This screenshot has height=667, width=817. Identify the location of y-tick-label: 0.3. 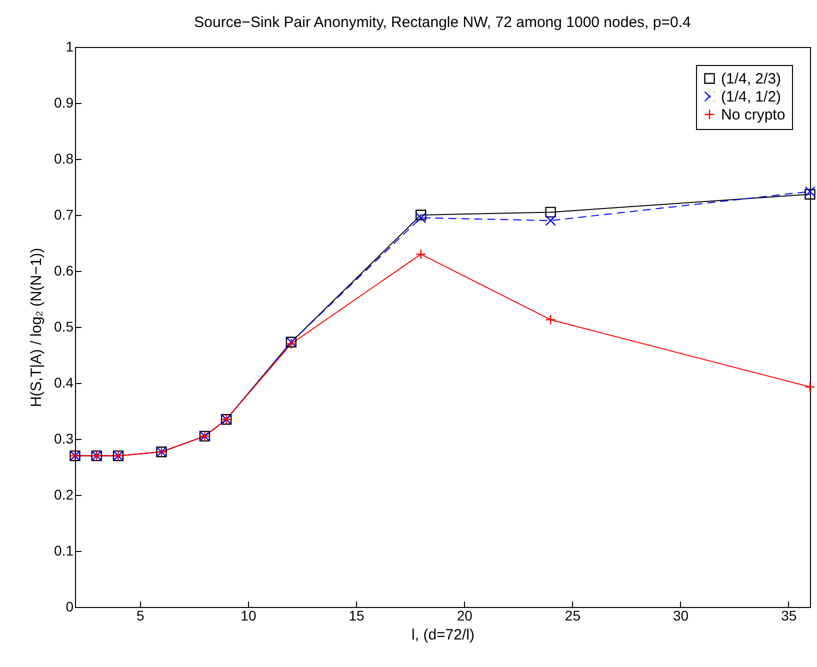
(64, 438).